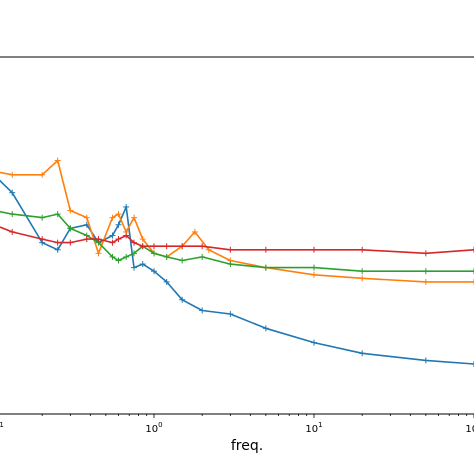 This screenshot has height=474, width=474. Describe the element at coordinates (313, 428) in the screenshot. I see `x-tick-label: 101` at that location.